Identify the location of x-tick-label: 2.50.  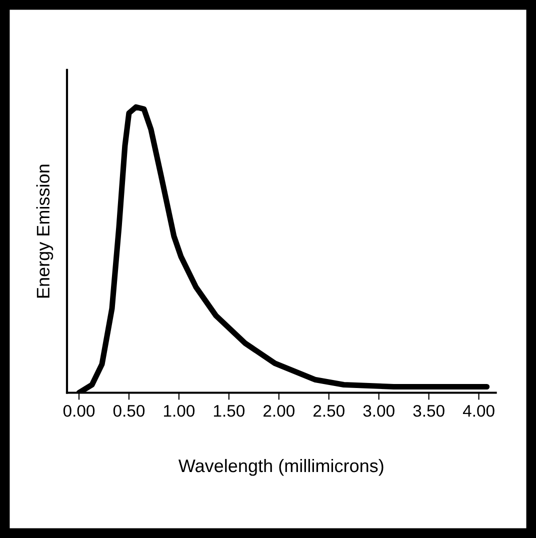
(329, 410).